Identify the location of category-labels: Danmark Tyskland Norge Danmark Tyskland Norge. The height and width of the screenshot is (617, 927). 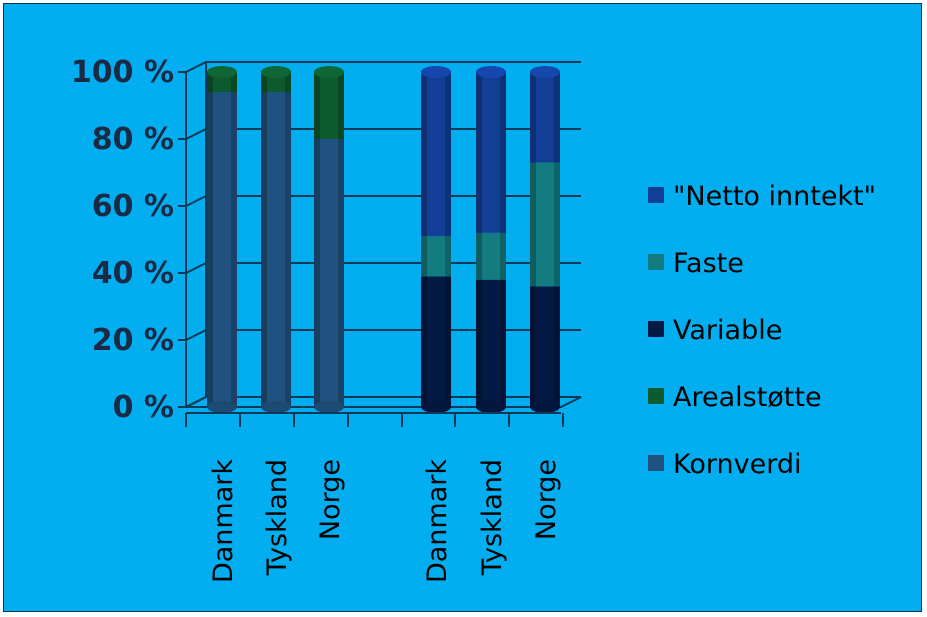
(385, 521).